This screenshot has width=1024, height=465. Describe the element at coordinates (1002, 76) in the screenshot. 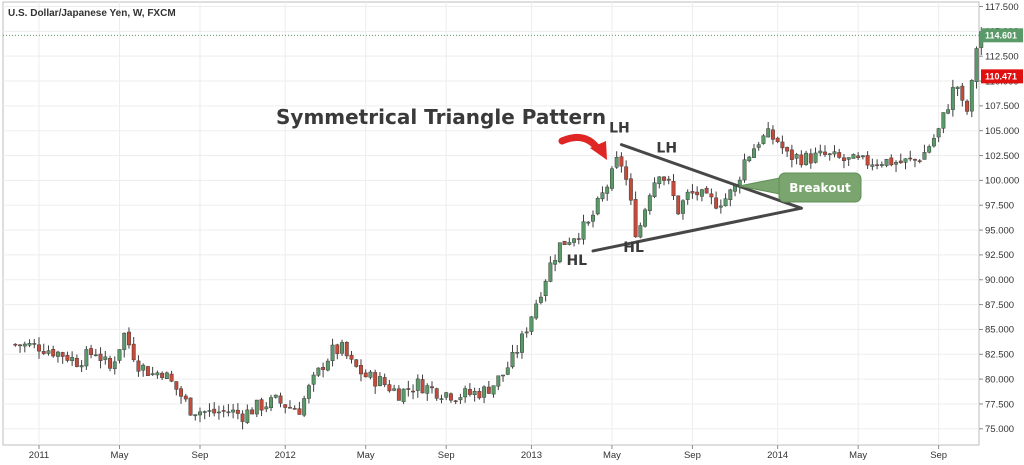

I see `price-badge: 110.471` at that location.